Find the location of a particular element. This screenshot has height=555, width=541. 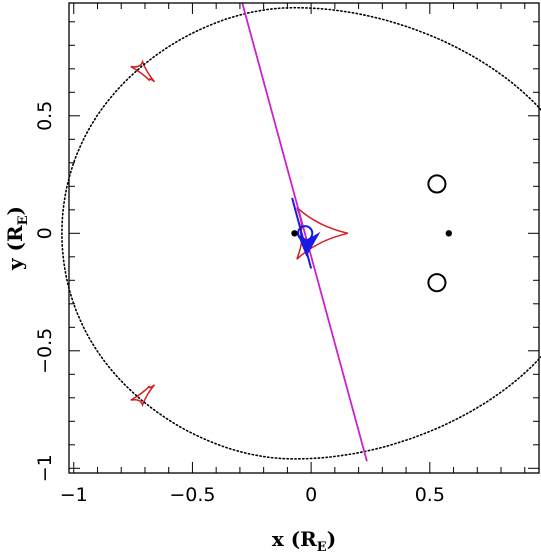

source-circle is located at coordinates (305, 233).